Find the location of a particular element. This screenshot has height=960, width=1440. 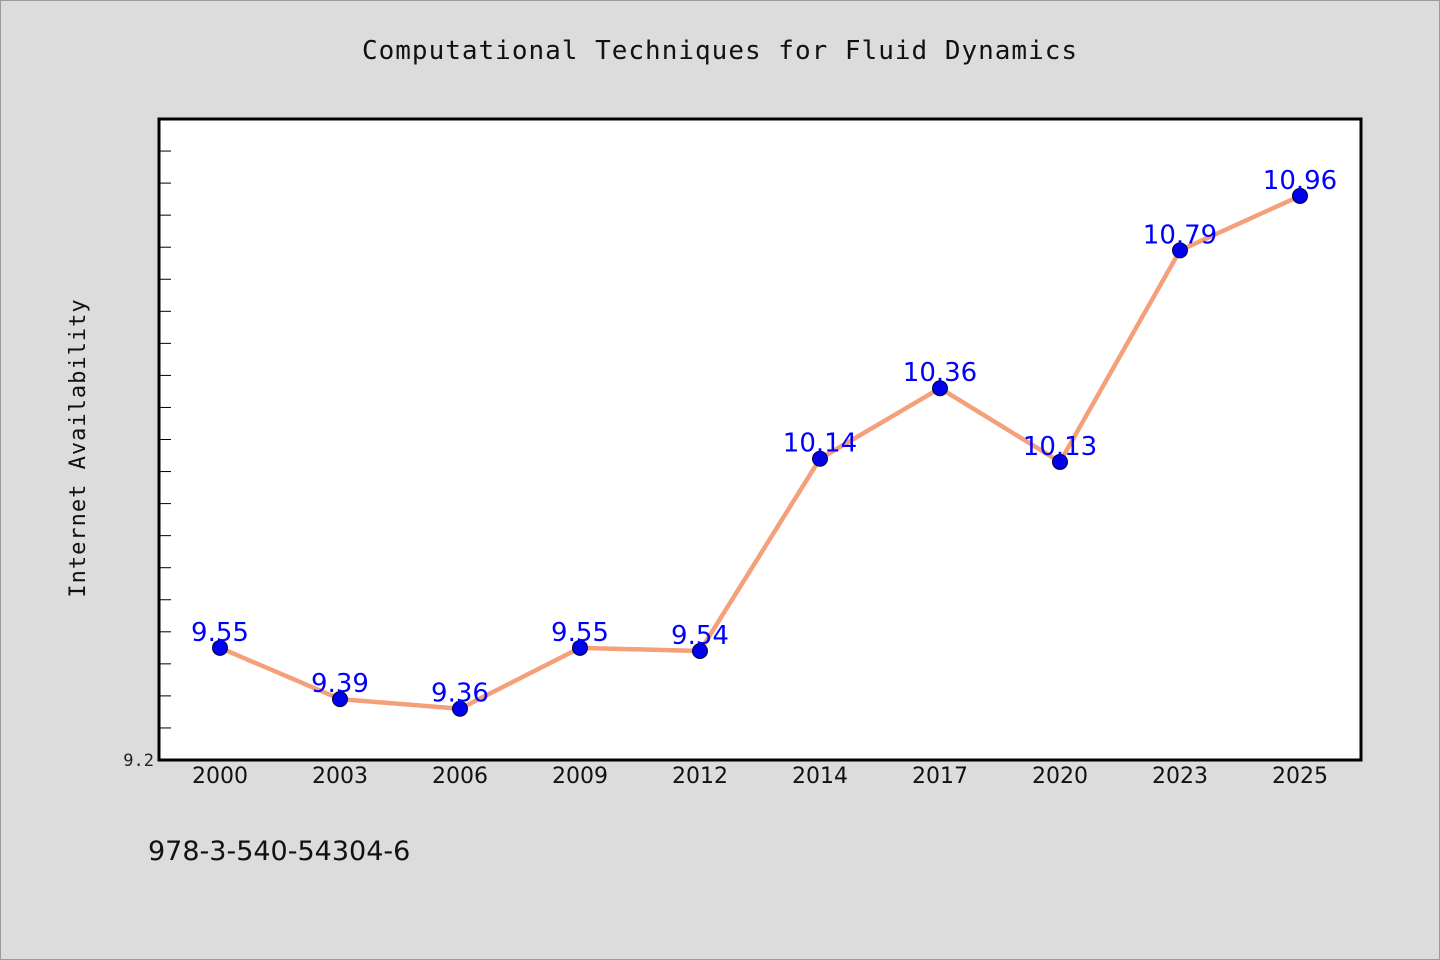

x-tick-label: 2009 is located at coordinates (580, 776).